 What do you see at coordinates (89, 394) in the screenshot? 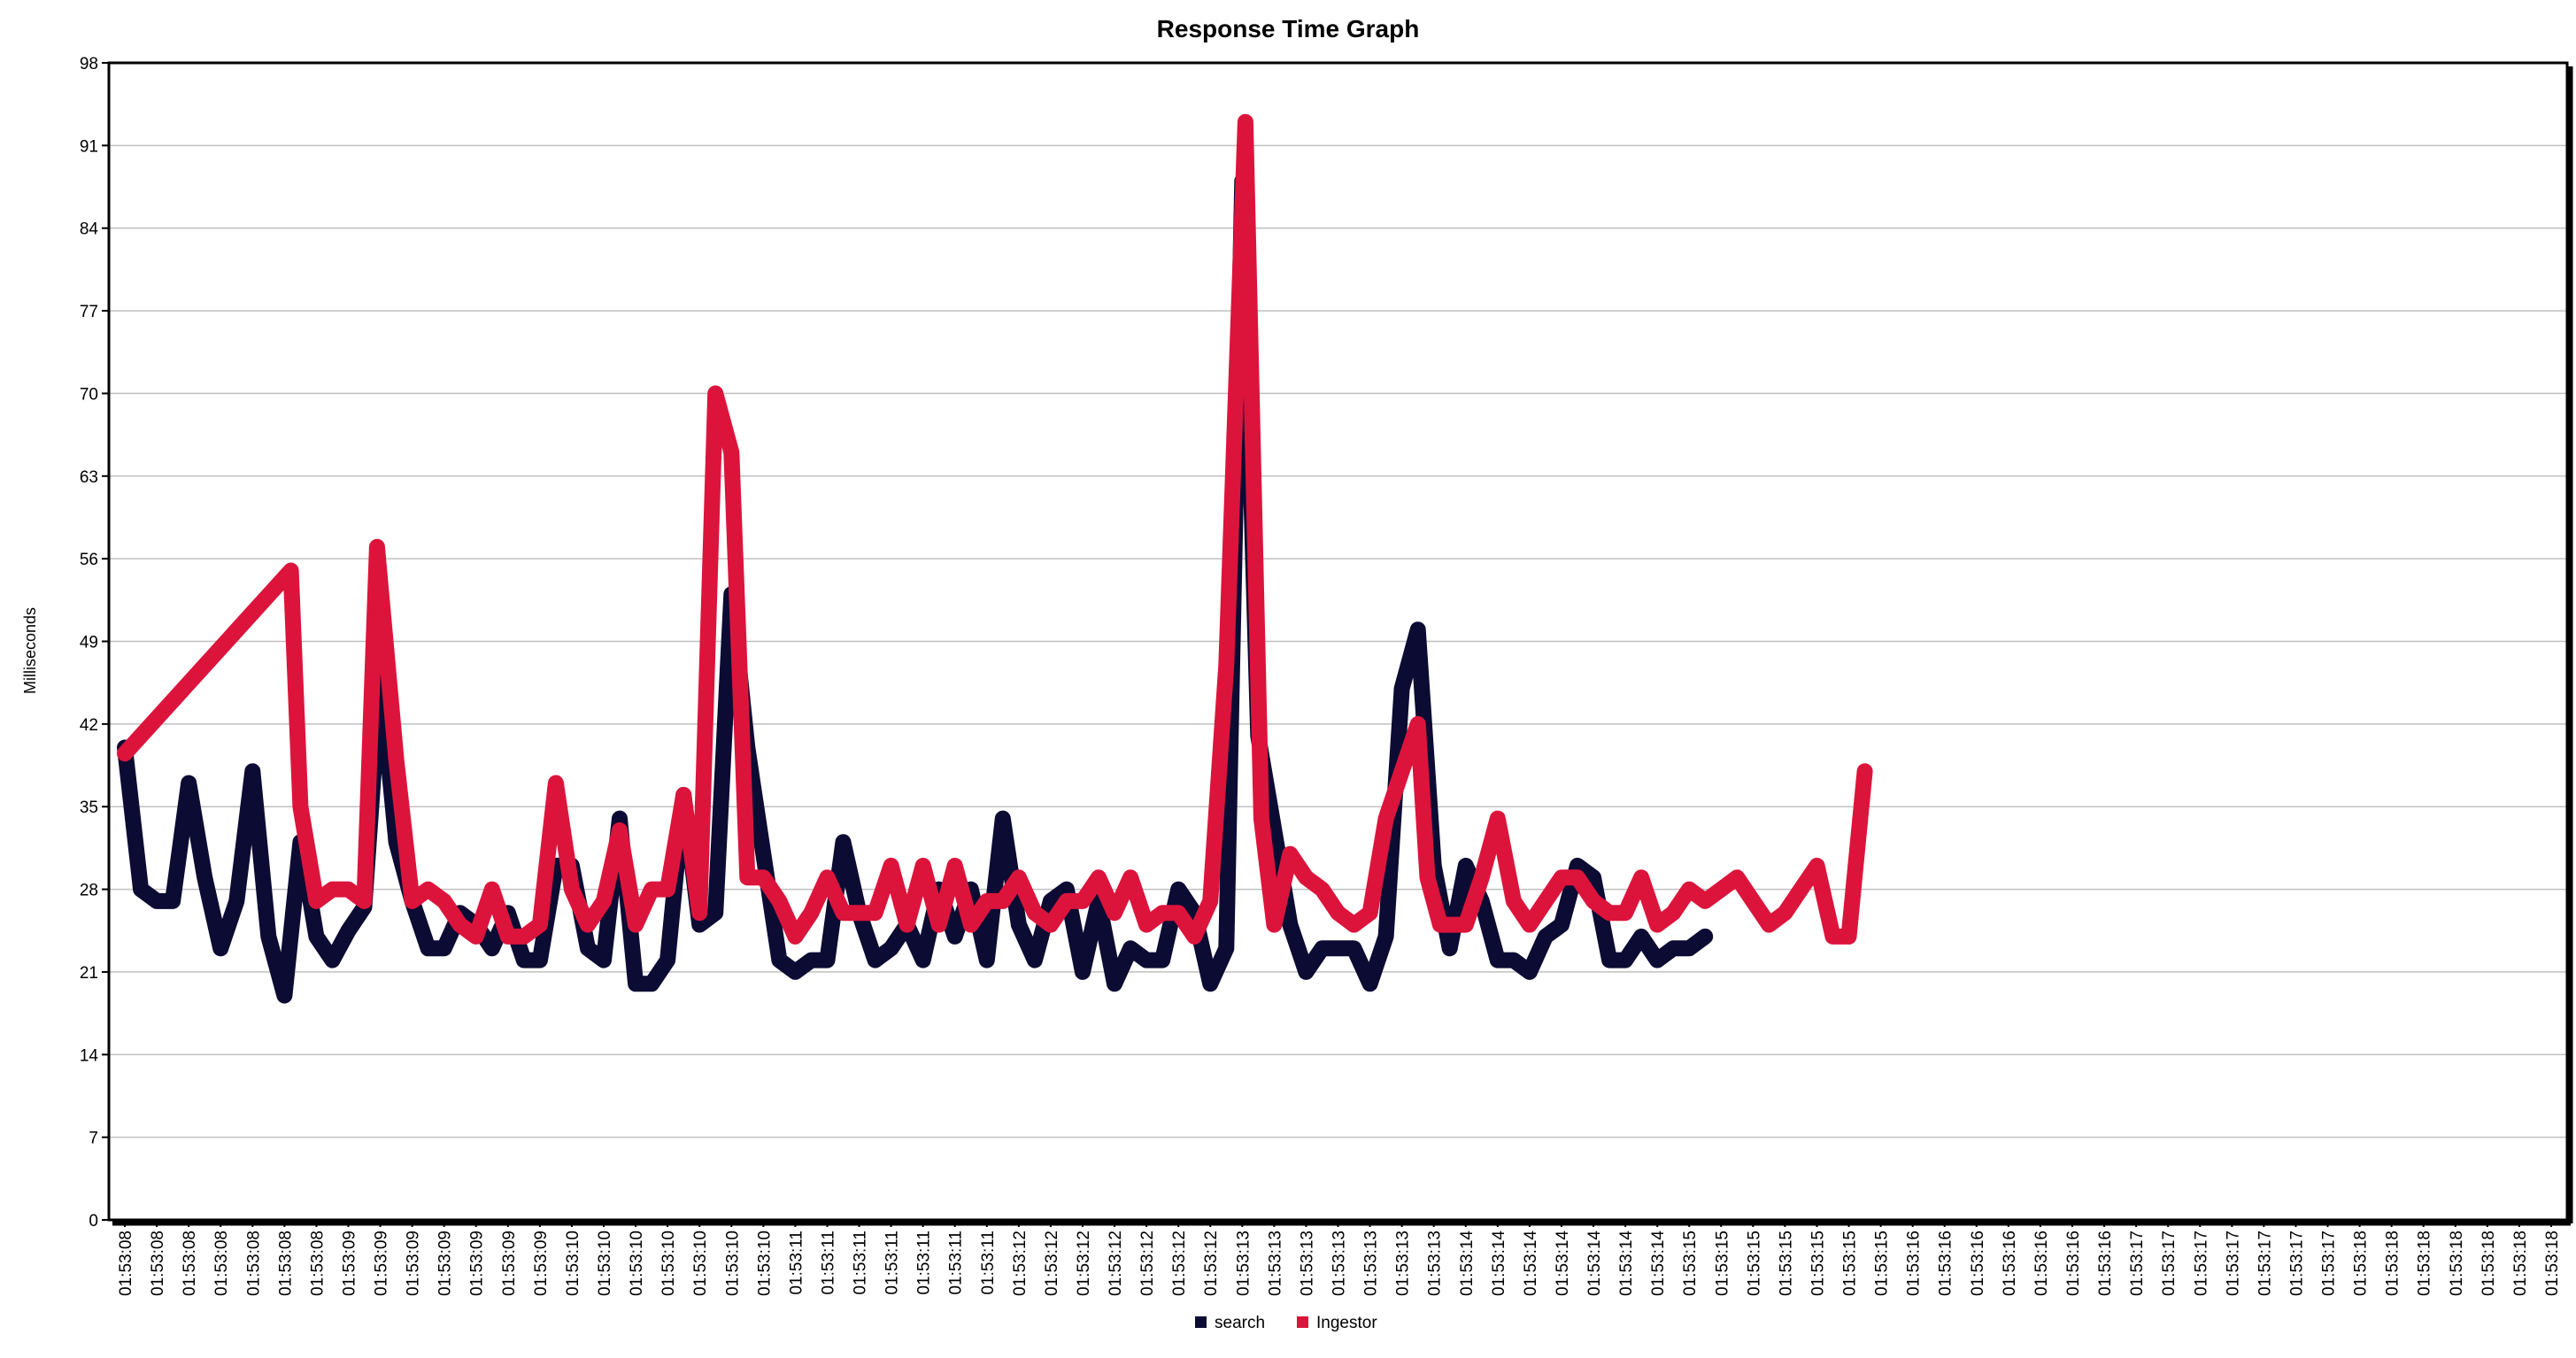
I see `y-tick-label: 70` at bounding box center [89, 394].